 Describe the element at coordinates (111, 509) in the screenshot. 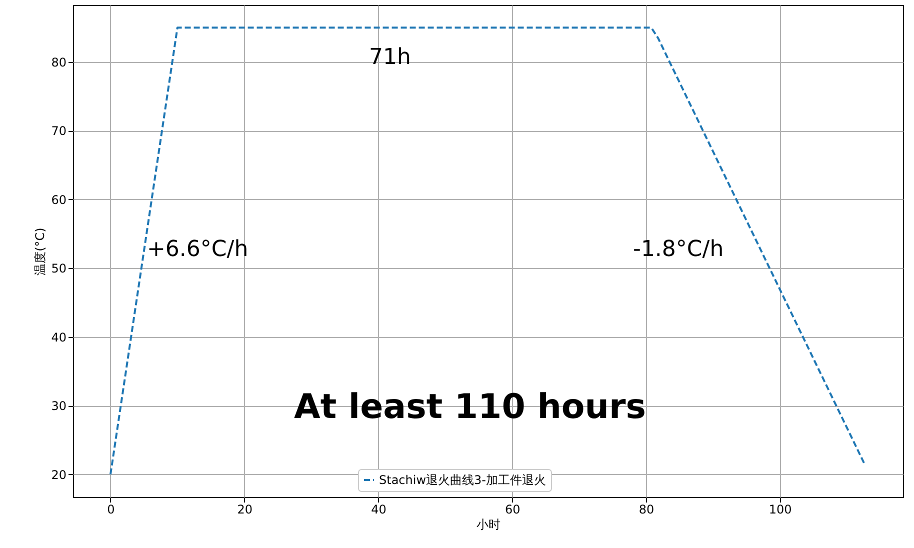

I see `x-tick-label: 0` at that location.